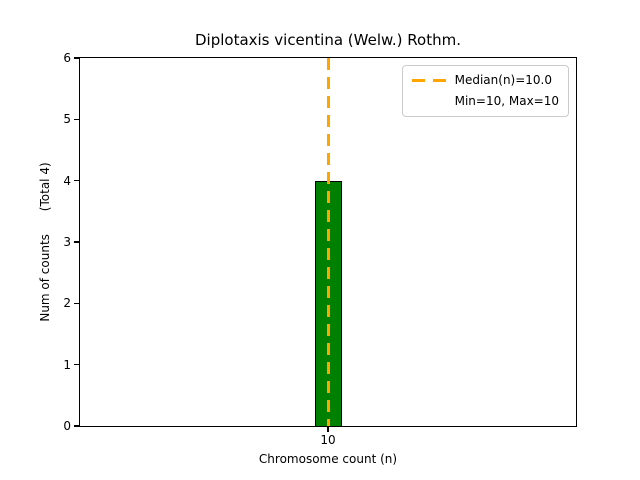 The width and height of the screenshot is (640, 480). What do you see at coordinates (67, 242) in the screenshot?
I see `y-tick-label-3: 3` at bounding box center [67, 242].